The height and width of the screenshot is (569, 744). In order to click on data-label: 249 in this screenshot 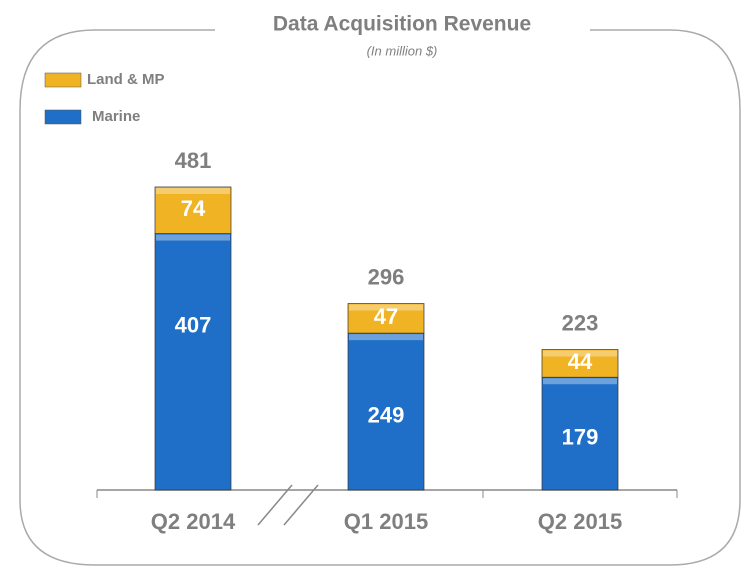, I will do `click(386, 414)`.